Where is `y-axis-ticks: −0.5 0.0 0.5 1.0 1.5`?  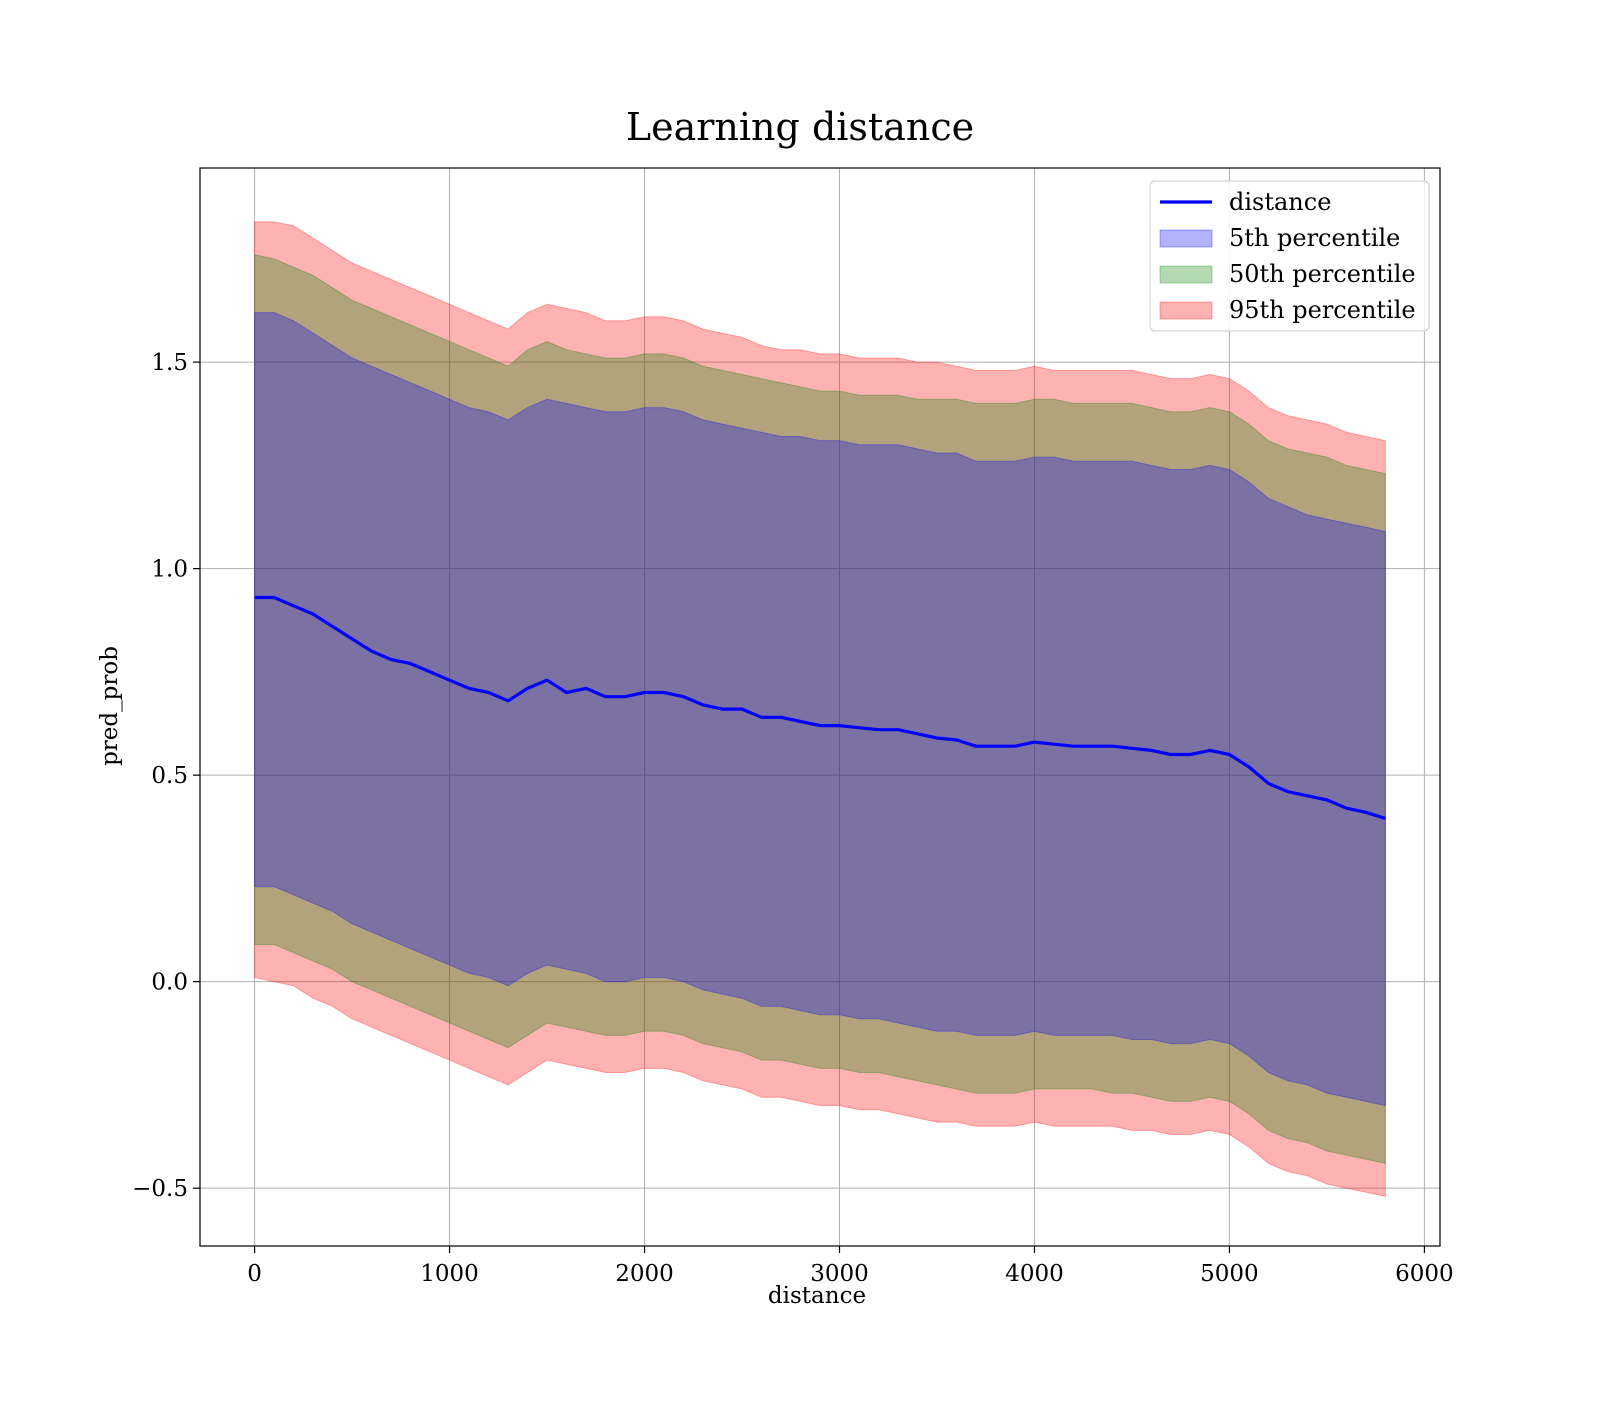
y-axis-ticks: −0.5 0.0 0.5 1.0 1.5 is located at coordinates (166, 776).